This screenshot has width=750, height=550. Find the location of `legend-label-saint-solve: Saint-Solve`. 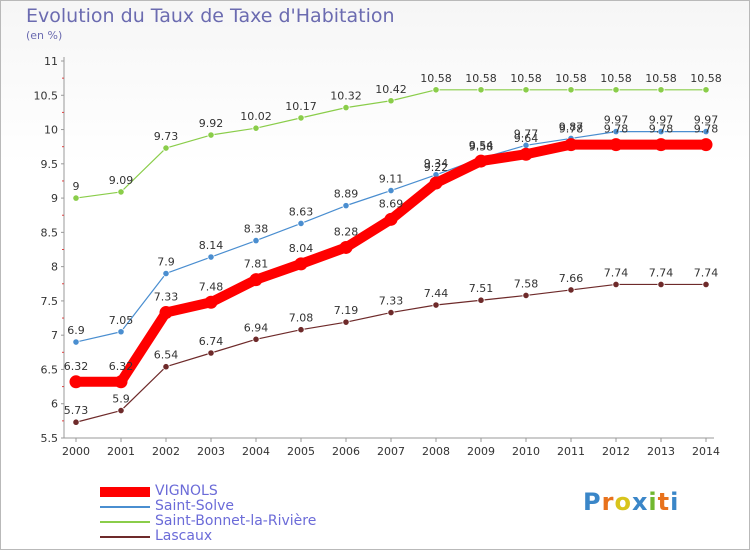

legend-label-saint-solve: Saint-Solve is located at coordinates (195, 506).